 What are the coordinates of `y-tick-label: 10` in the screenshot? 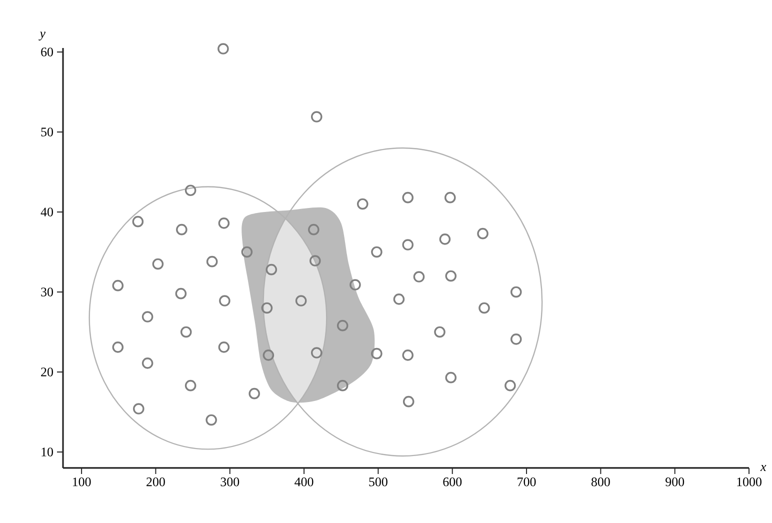 It's located at (47, 452).